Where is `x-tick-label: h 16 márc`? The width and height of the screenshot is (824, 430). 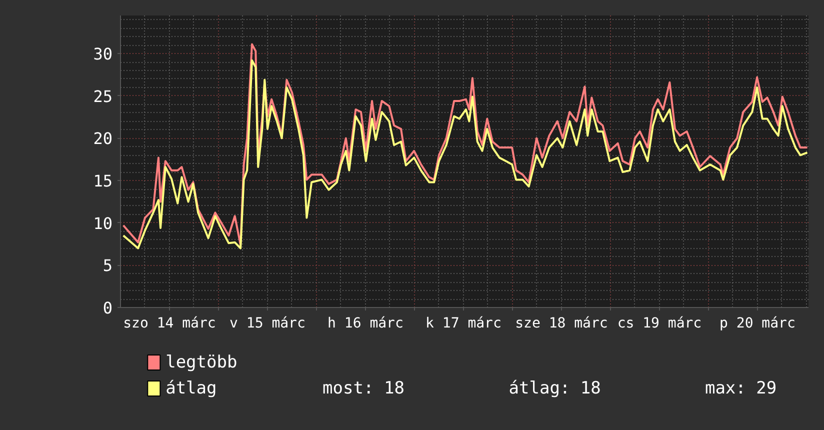
x-tick-label: h 16 márc is located at coordinates (366, 324).